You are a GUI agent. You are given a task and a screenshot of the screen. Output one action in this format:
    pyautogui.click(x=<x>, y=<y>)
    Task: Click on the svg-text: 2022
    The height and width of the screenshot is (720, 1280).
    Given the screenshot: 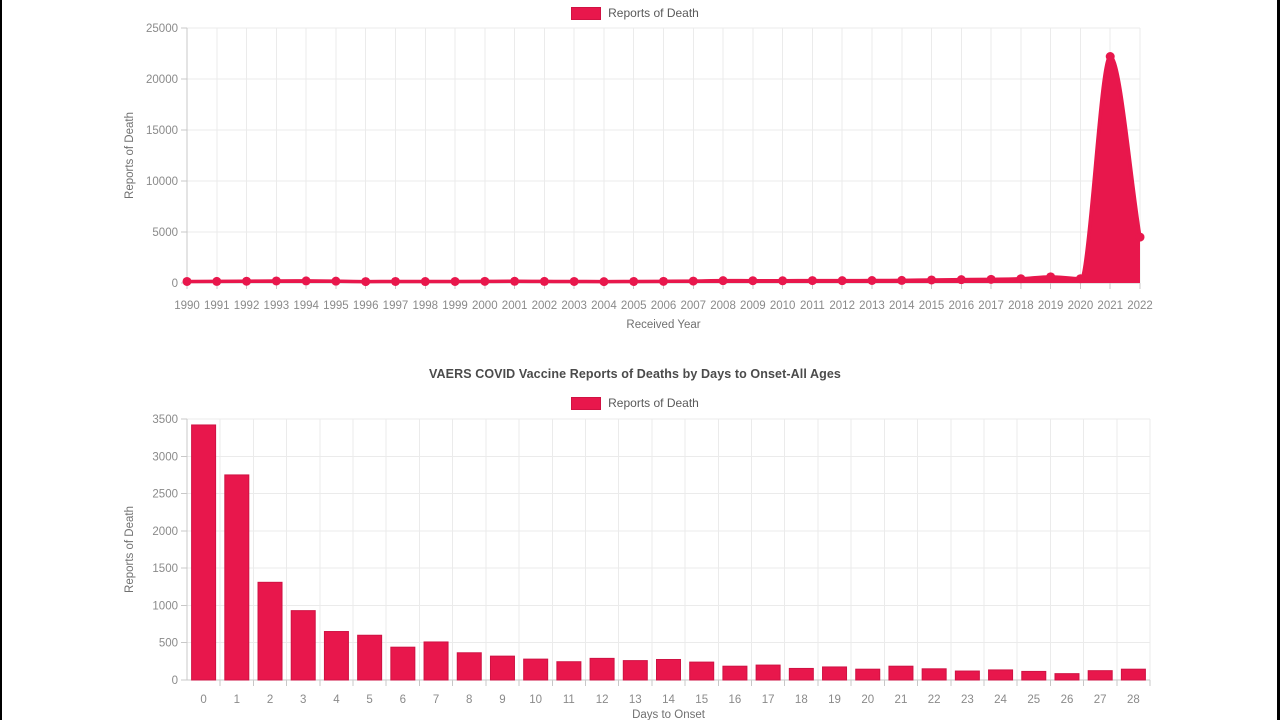 What is the action you would take?
    pyautogui.click(x=1140, y=306)
    